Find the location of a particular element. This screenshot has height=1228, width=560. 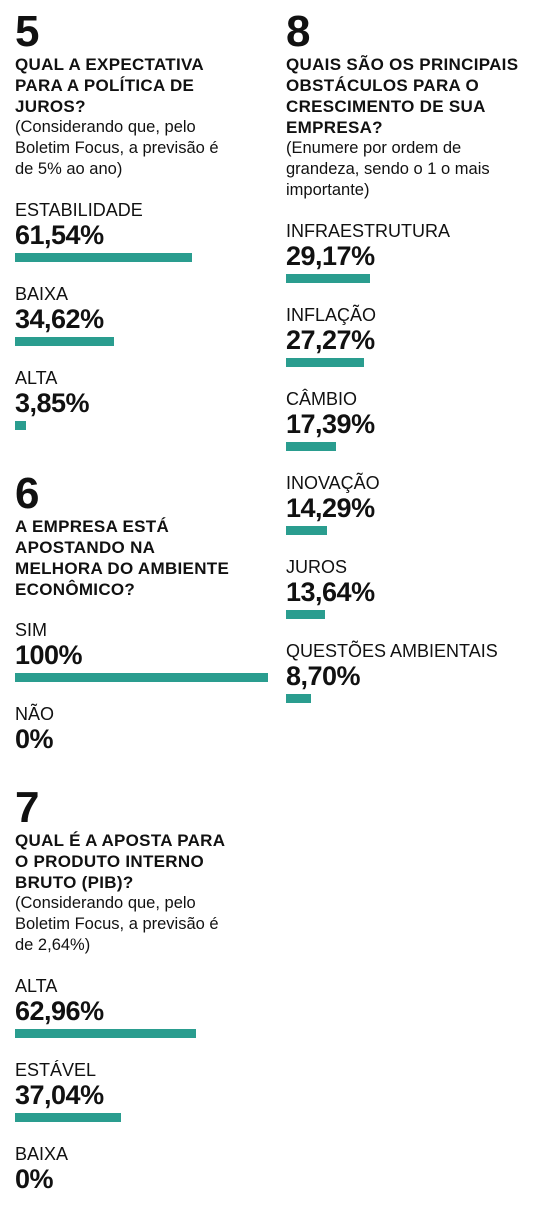

category-label: CÂMBIO is located at coordinates (322, 399).